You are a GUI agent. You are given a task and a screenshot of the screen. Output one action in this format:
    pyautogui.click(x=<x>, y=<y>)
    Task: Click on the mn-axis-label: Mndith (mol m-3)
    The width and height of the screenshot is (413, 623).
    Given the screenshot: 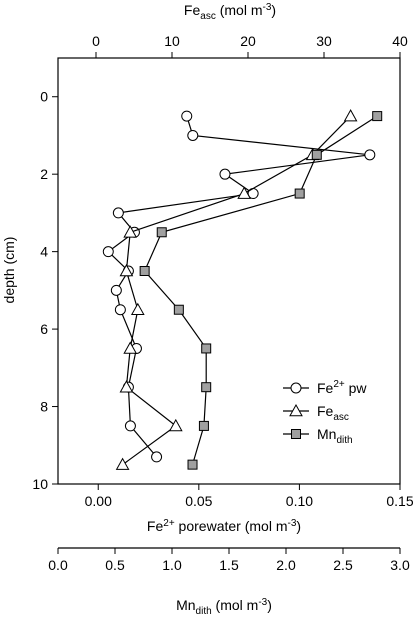 What is the action you would take?
    pyautogui.click(x=224, y=607)
    